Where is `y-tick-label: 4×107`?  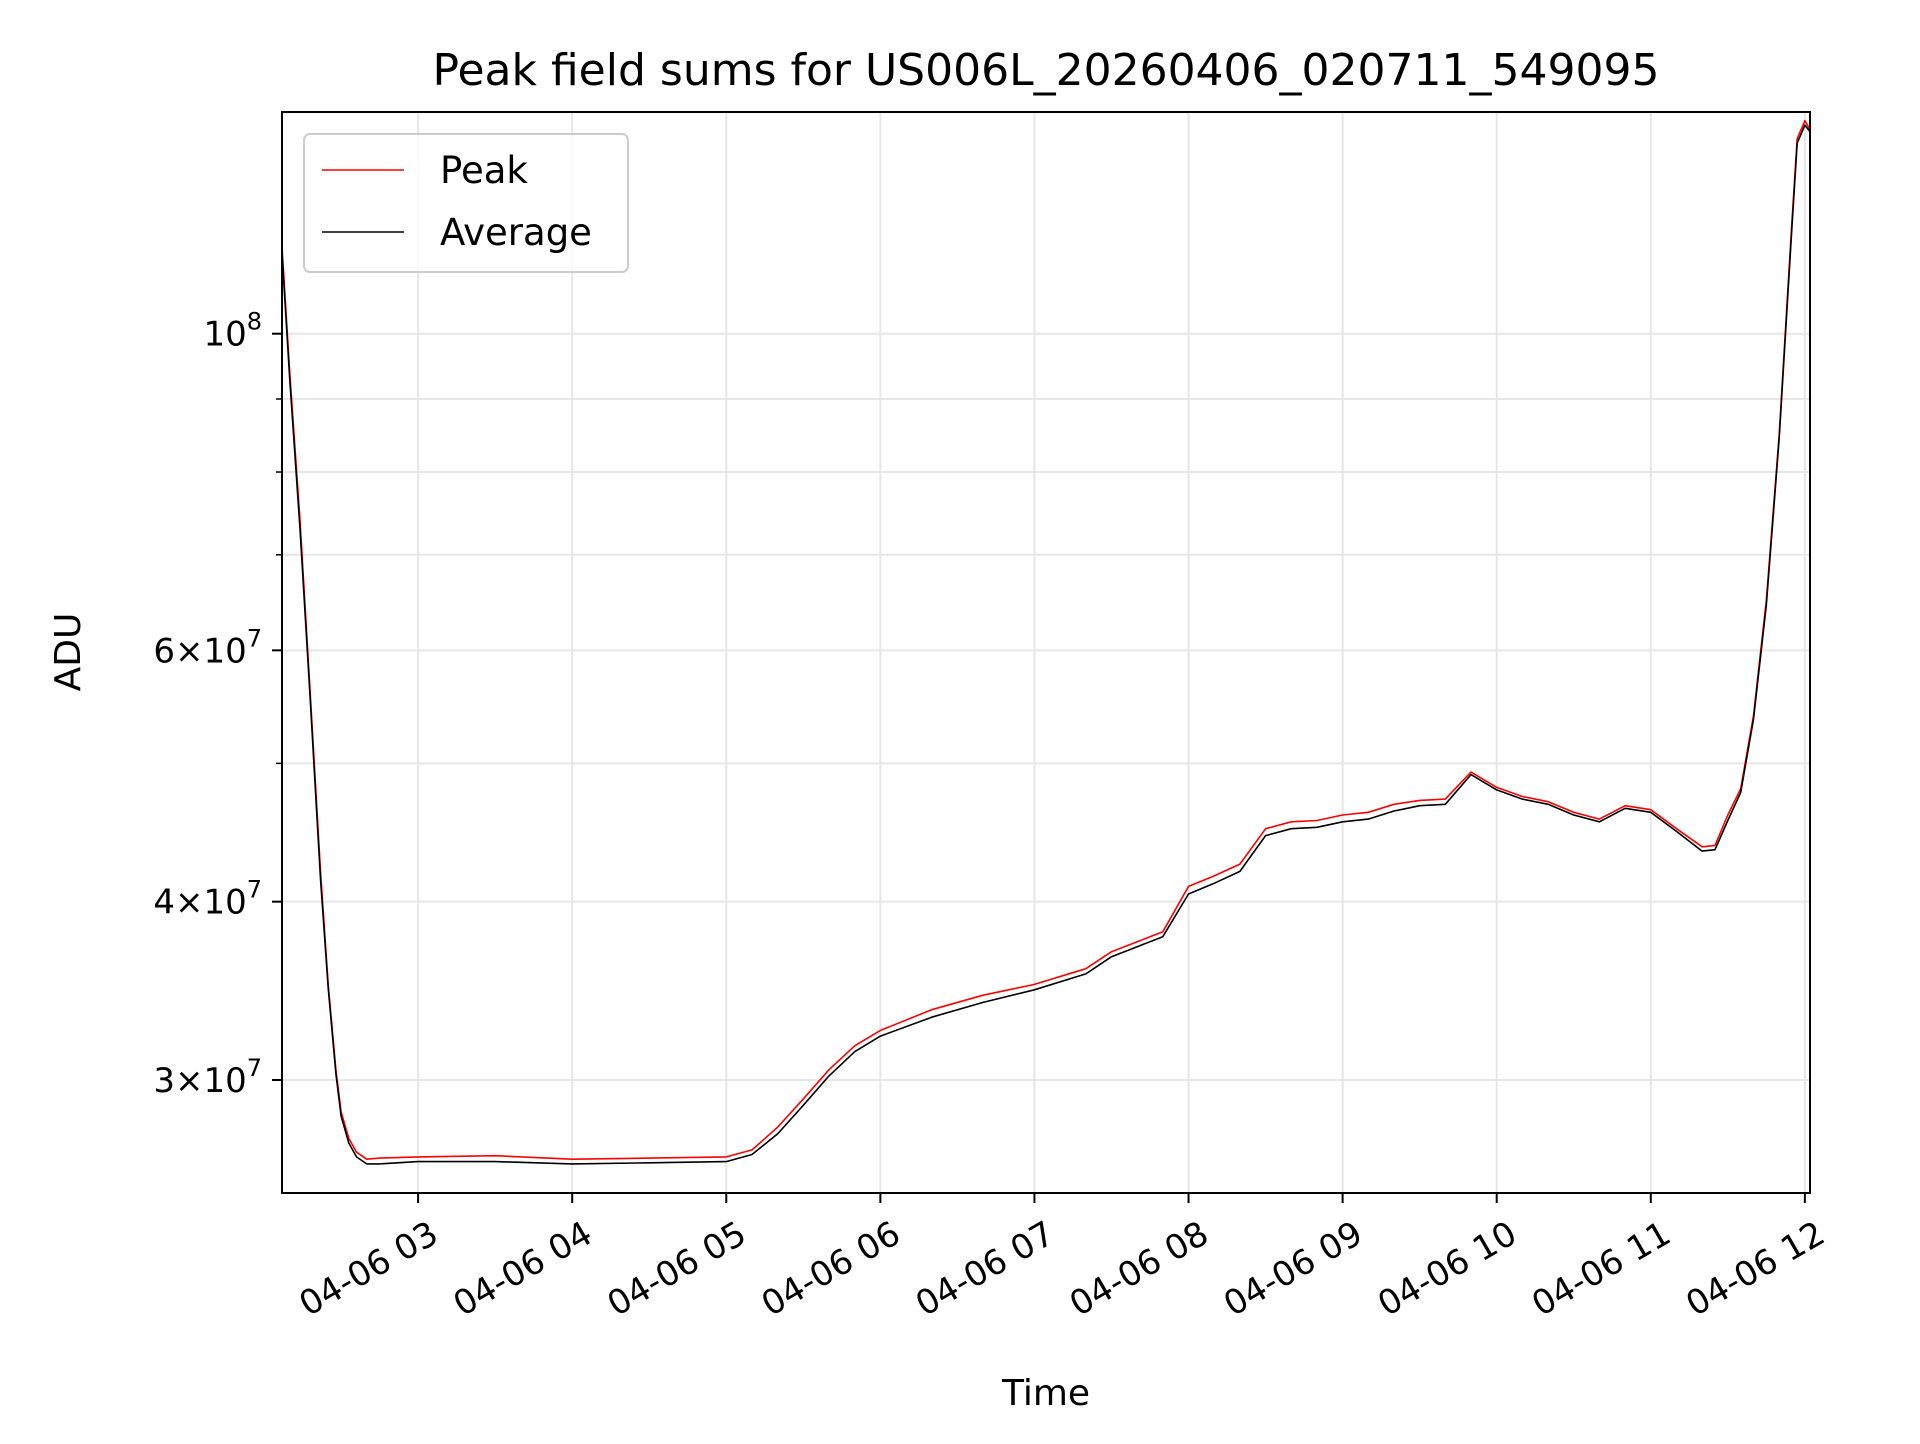 y-tick-label: 4×107 is located at coordinates (207, 899).